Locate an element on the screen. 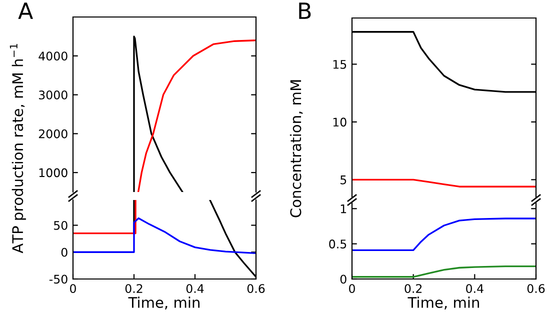 The width and height of the screenshot is (550, 319). y-tick-label: -50 is located at coordinates (58, 279).